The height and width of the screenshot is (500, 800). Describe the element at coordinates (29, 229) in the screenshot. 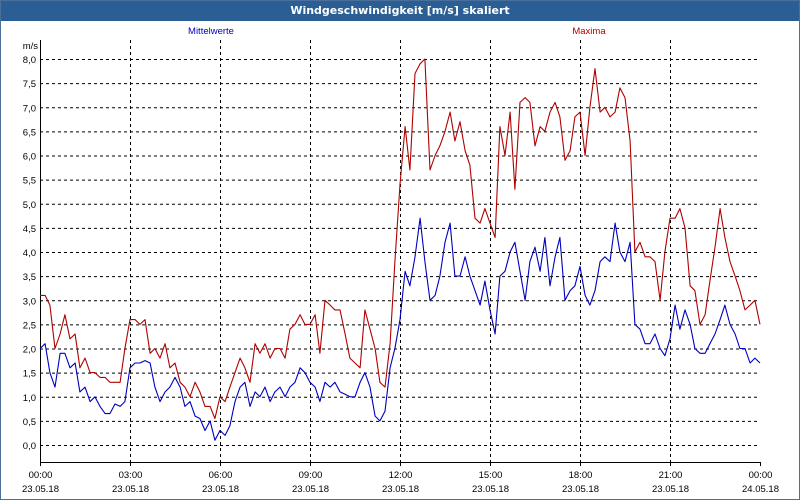

I see `y-tick-label: 4,5` at that location.